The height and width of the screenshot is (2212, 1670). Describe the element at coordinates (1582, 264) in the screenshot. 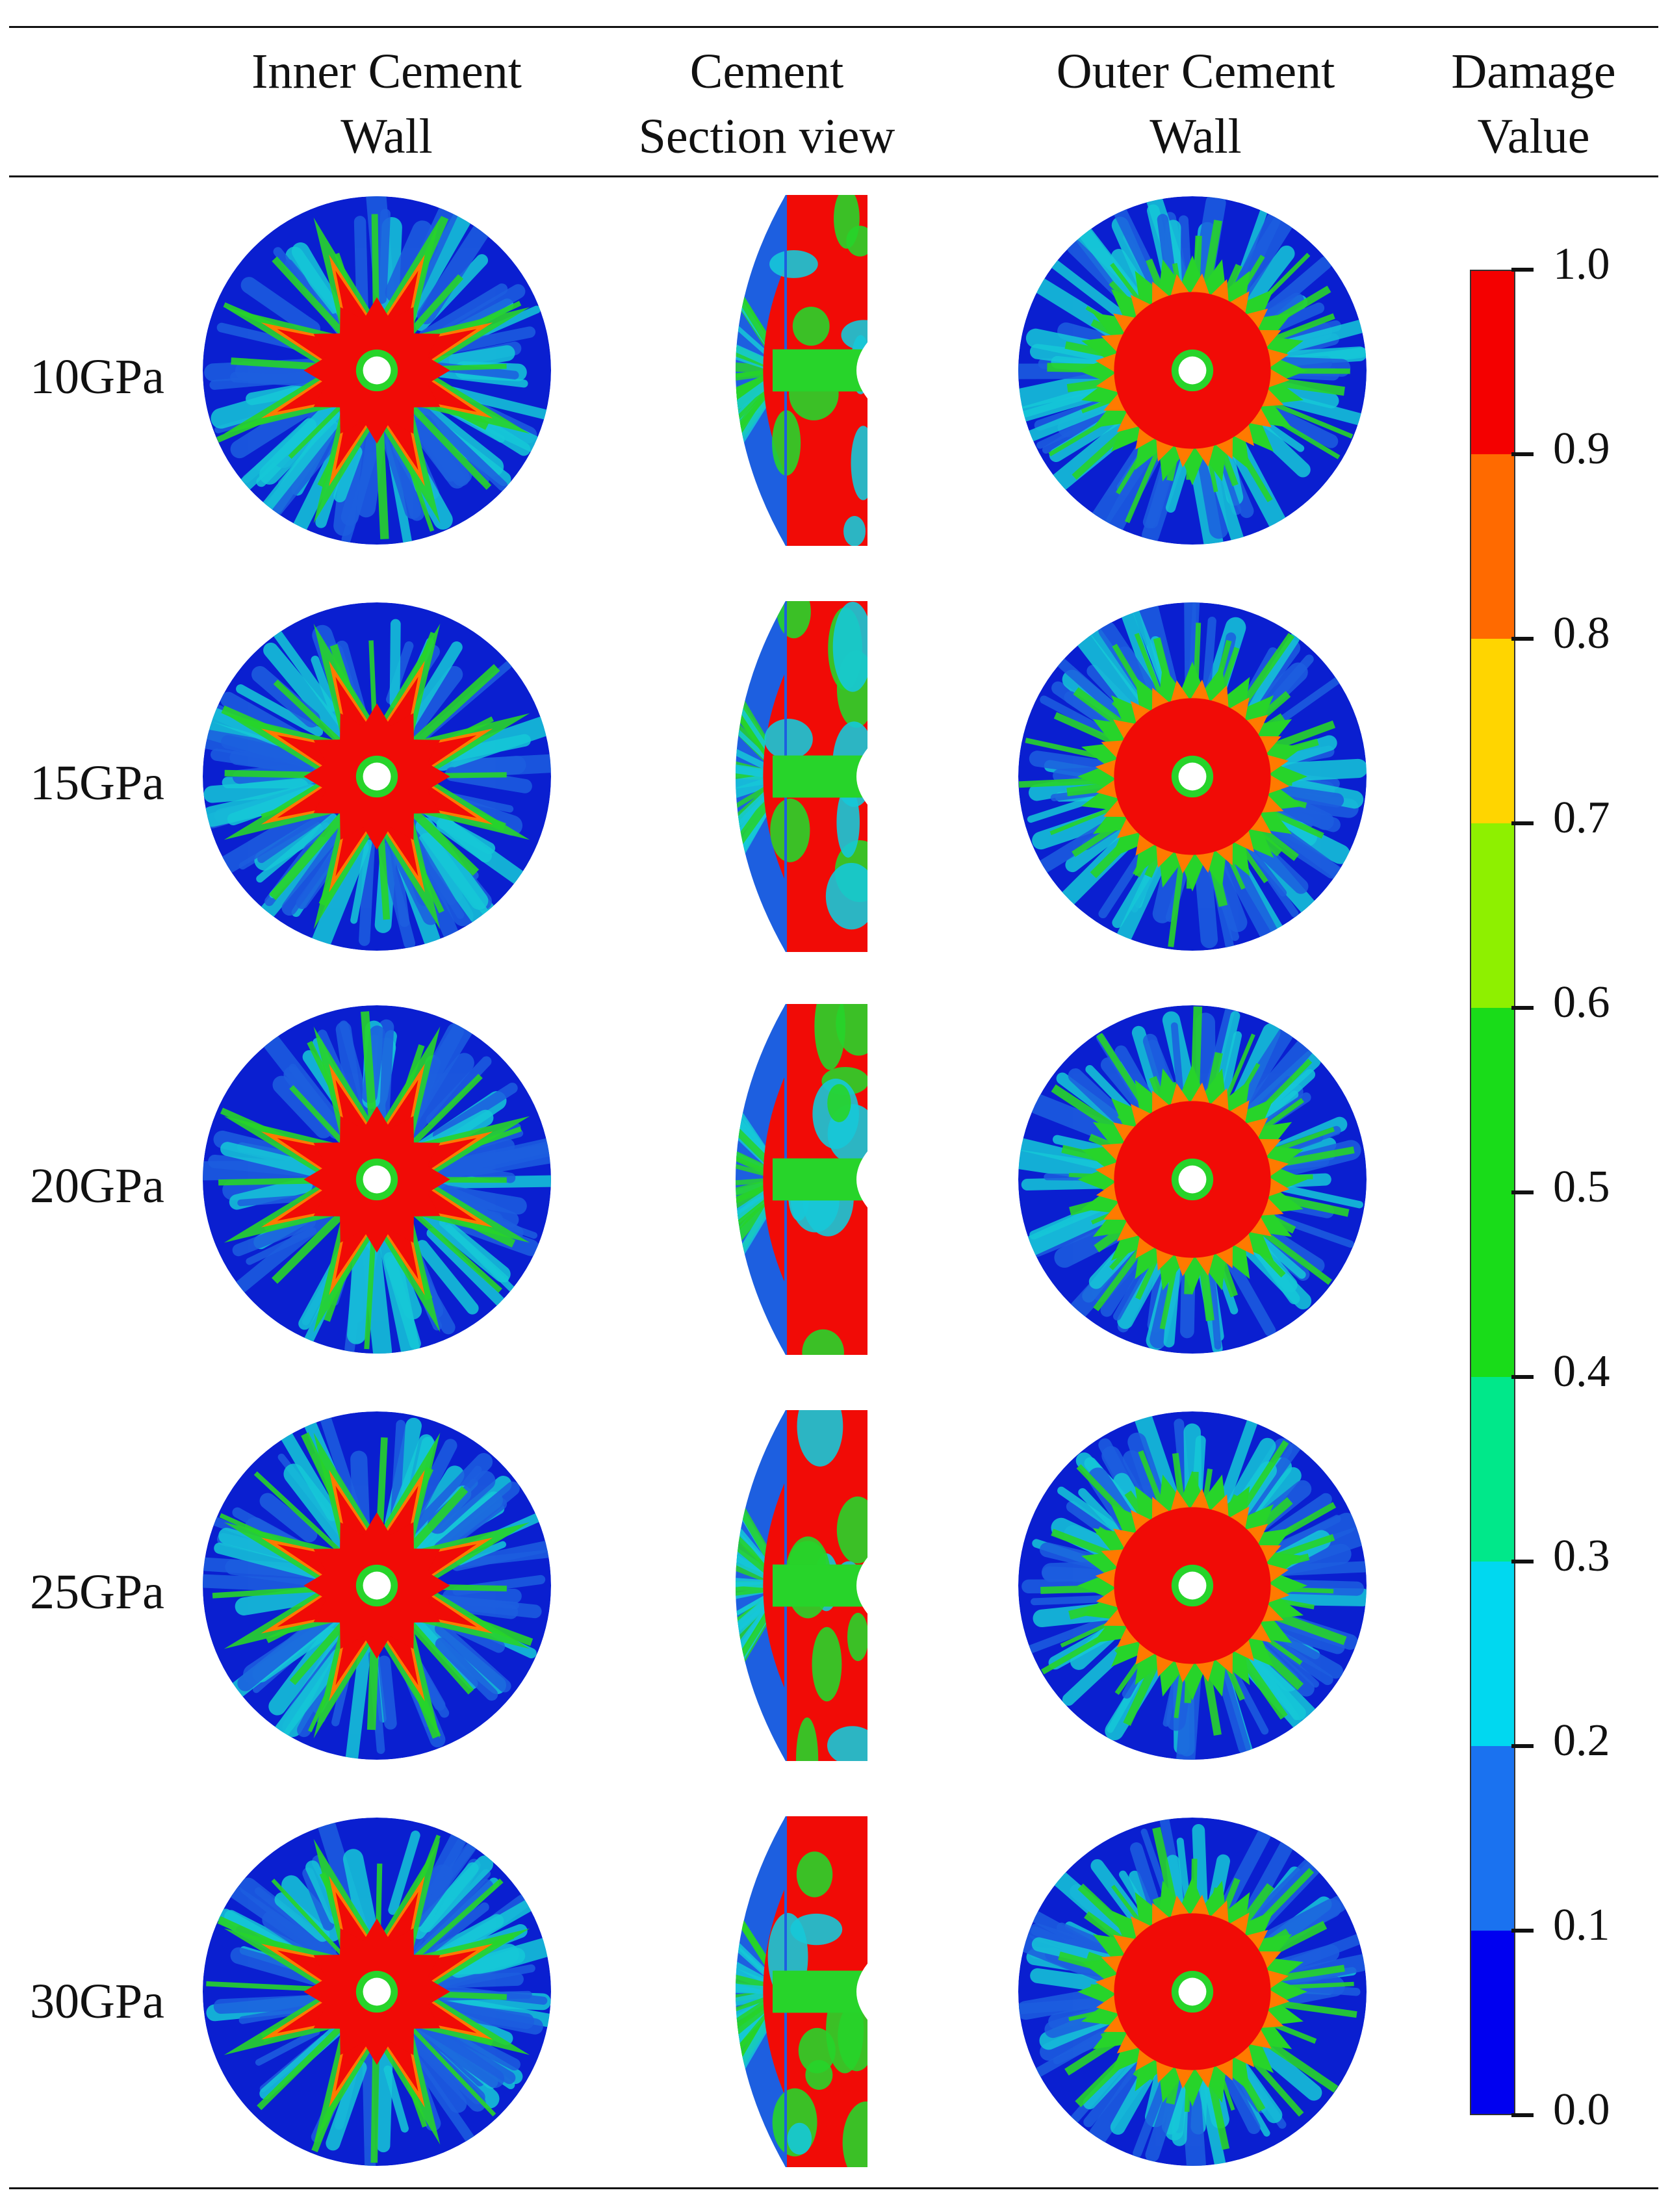

I see `colorbar-tick-label: 1.0` at that location.